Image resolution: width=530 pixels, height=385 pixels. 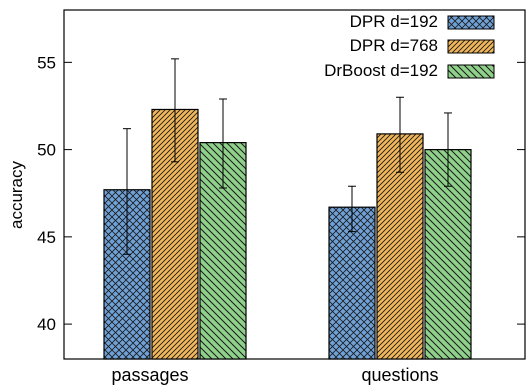 What do you see at coordinates (46, 237) in the screenshot?
I see `y-tick-label: 45` at bounding box center [46, 237].